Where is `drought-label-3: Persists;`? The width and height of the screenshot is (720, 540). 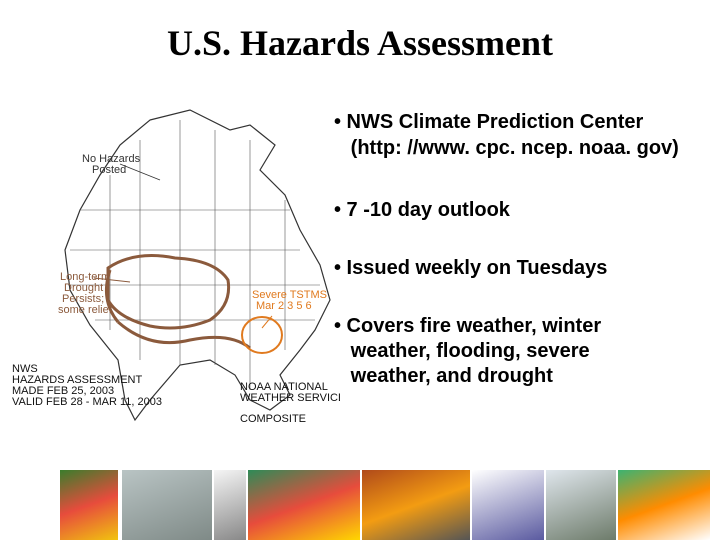 drought-label-3: Persists; is located at coordinates (83, 299).